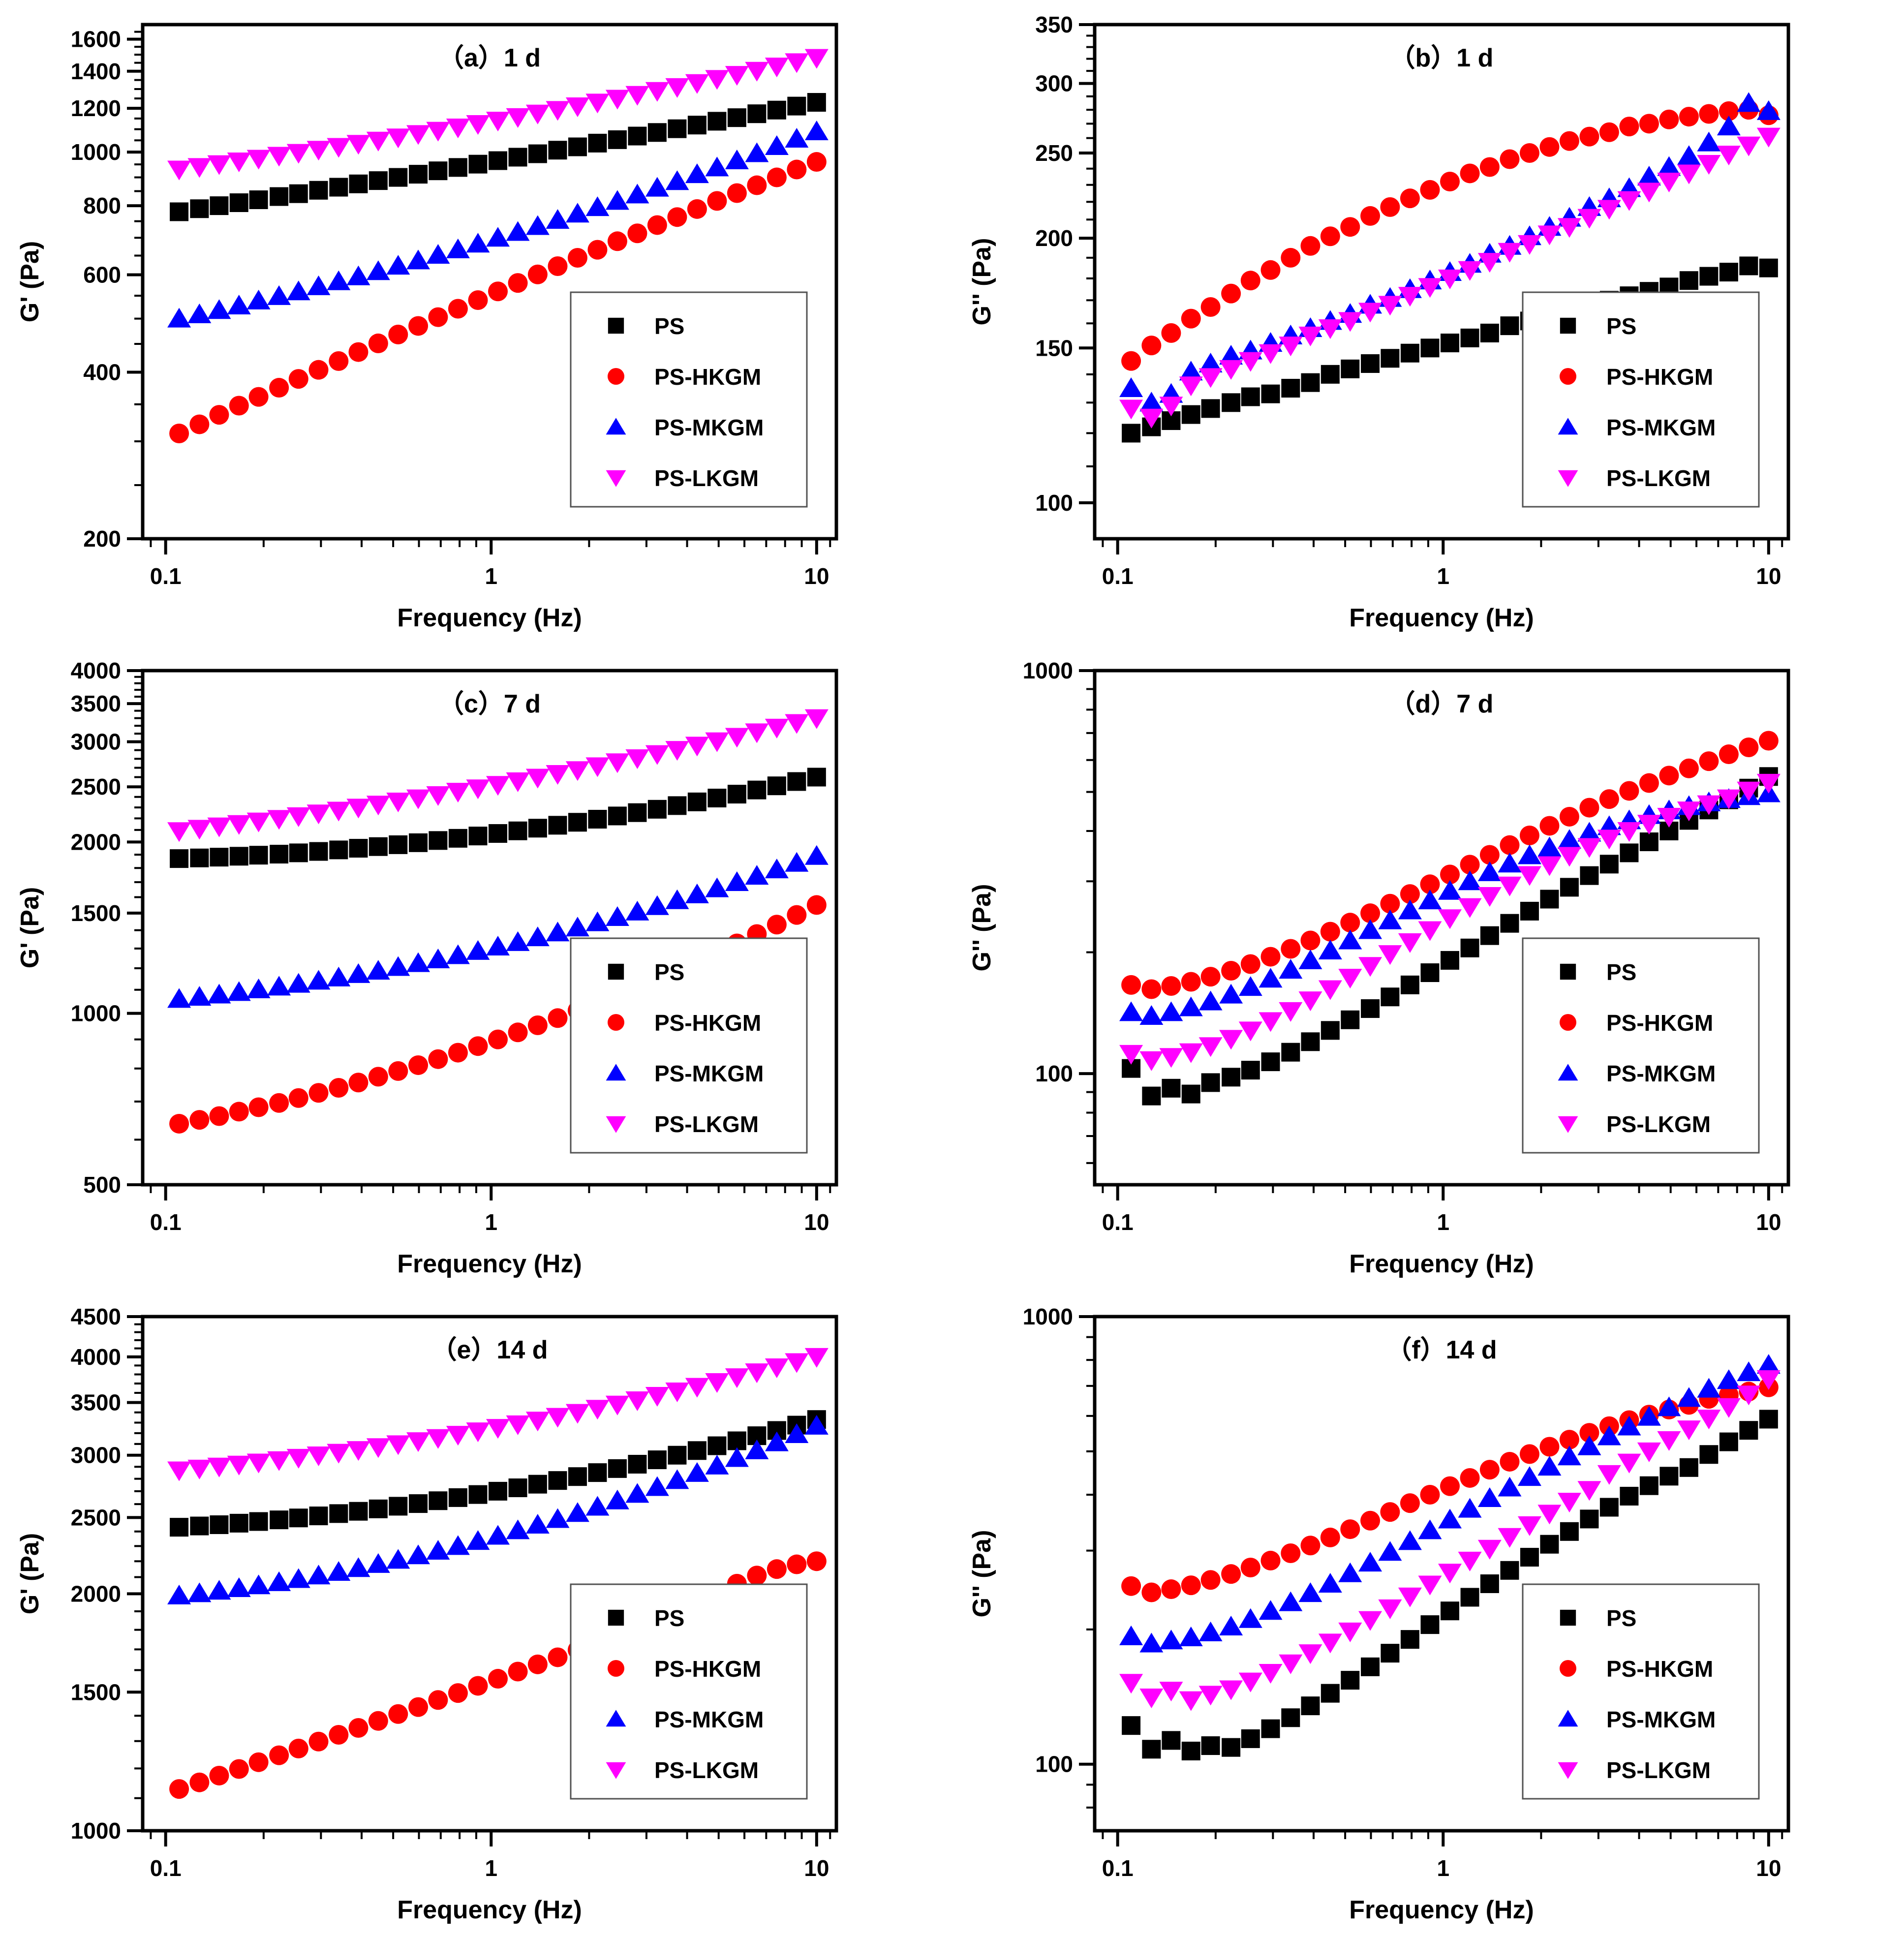  Describe the element at coordinates (96, 1593) in the screenshot. I see `y-tick-label: 2000` at that location.